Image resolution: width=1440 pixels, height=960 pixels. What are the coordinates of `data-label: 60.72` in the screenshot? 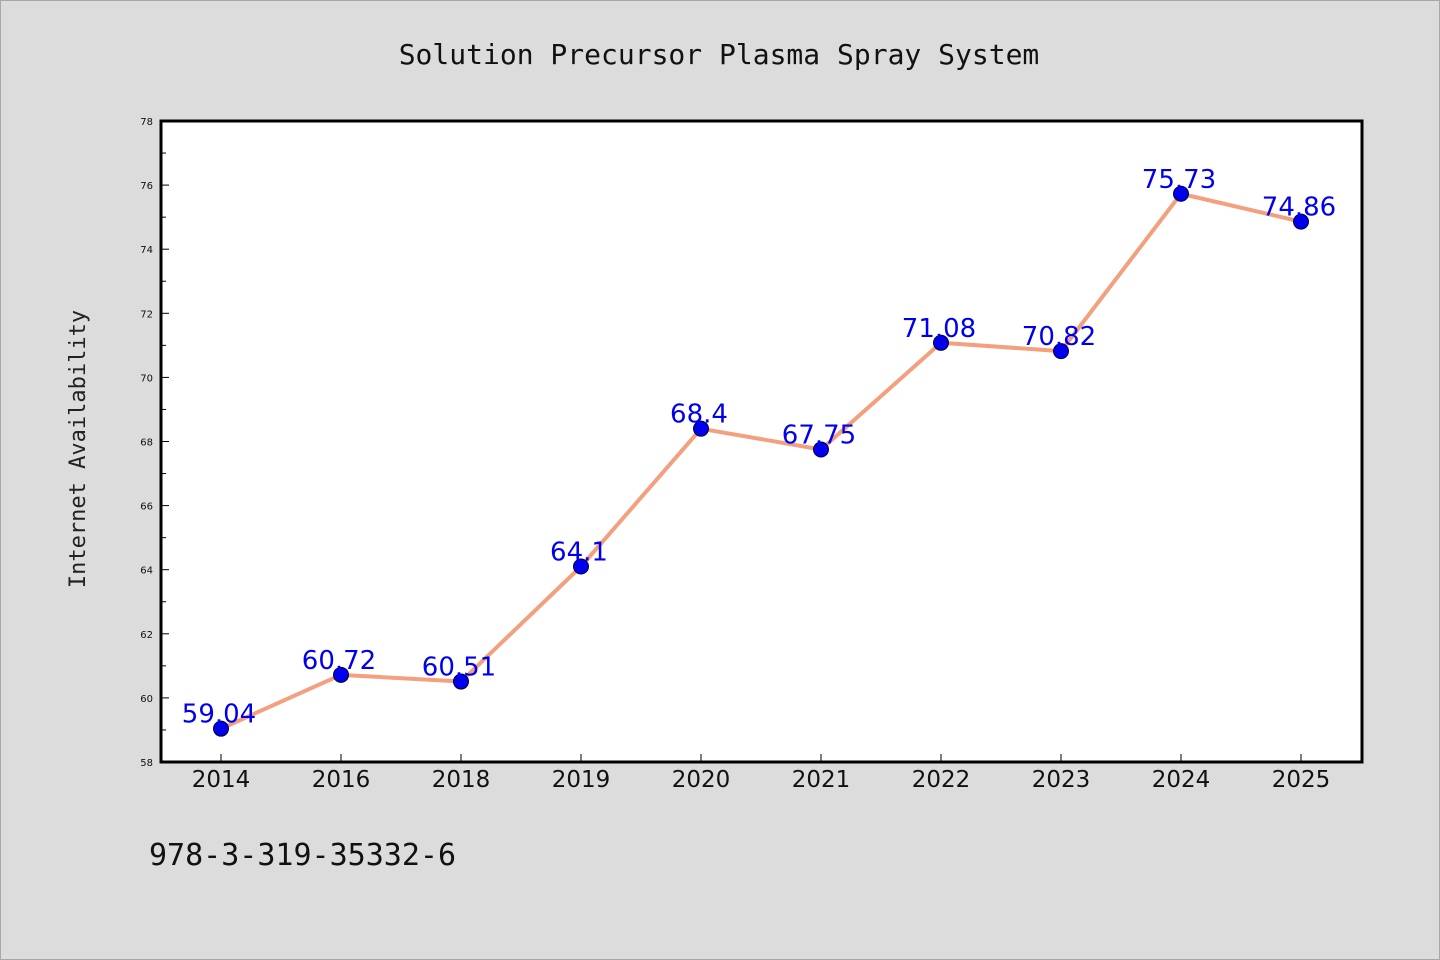 It's located at (339, 661).